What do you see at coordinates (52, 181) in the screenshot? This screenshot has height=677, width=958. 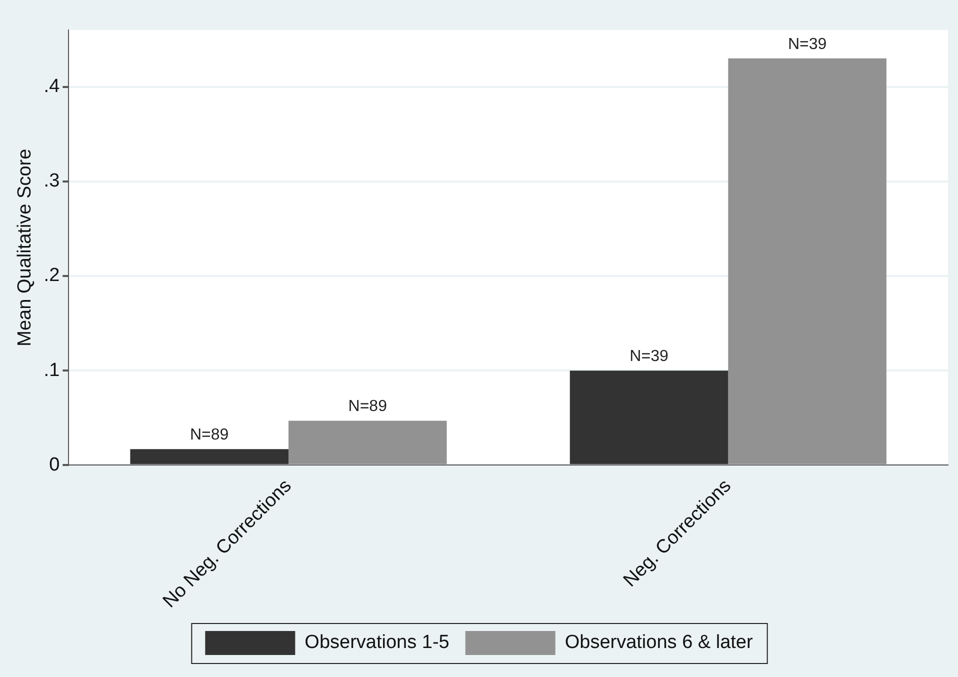 I see `y-tick-label: .3` at bounding box center [52, 181].